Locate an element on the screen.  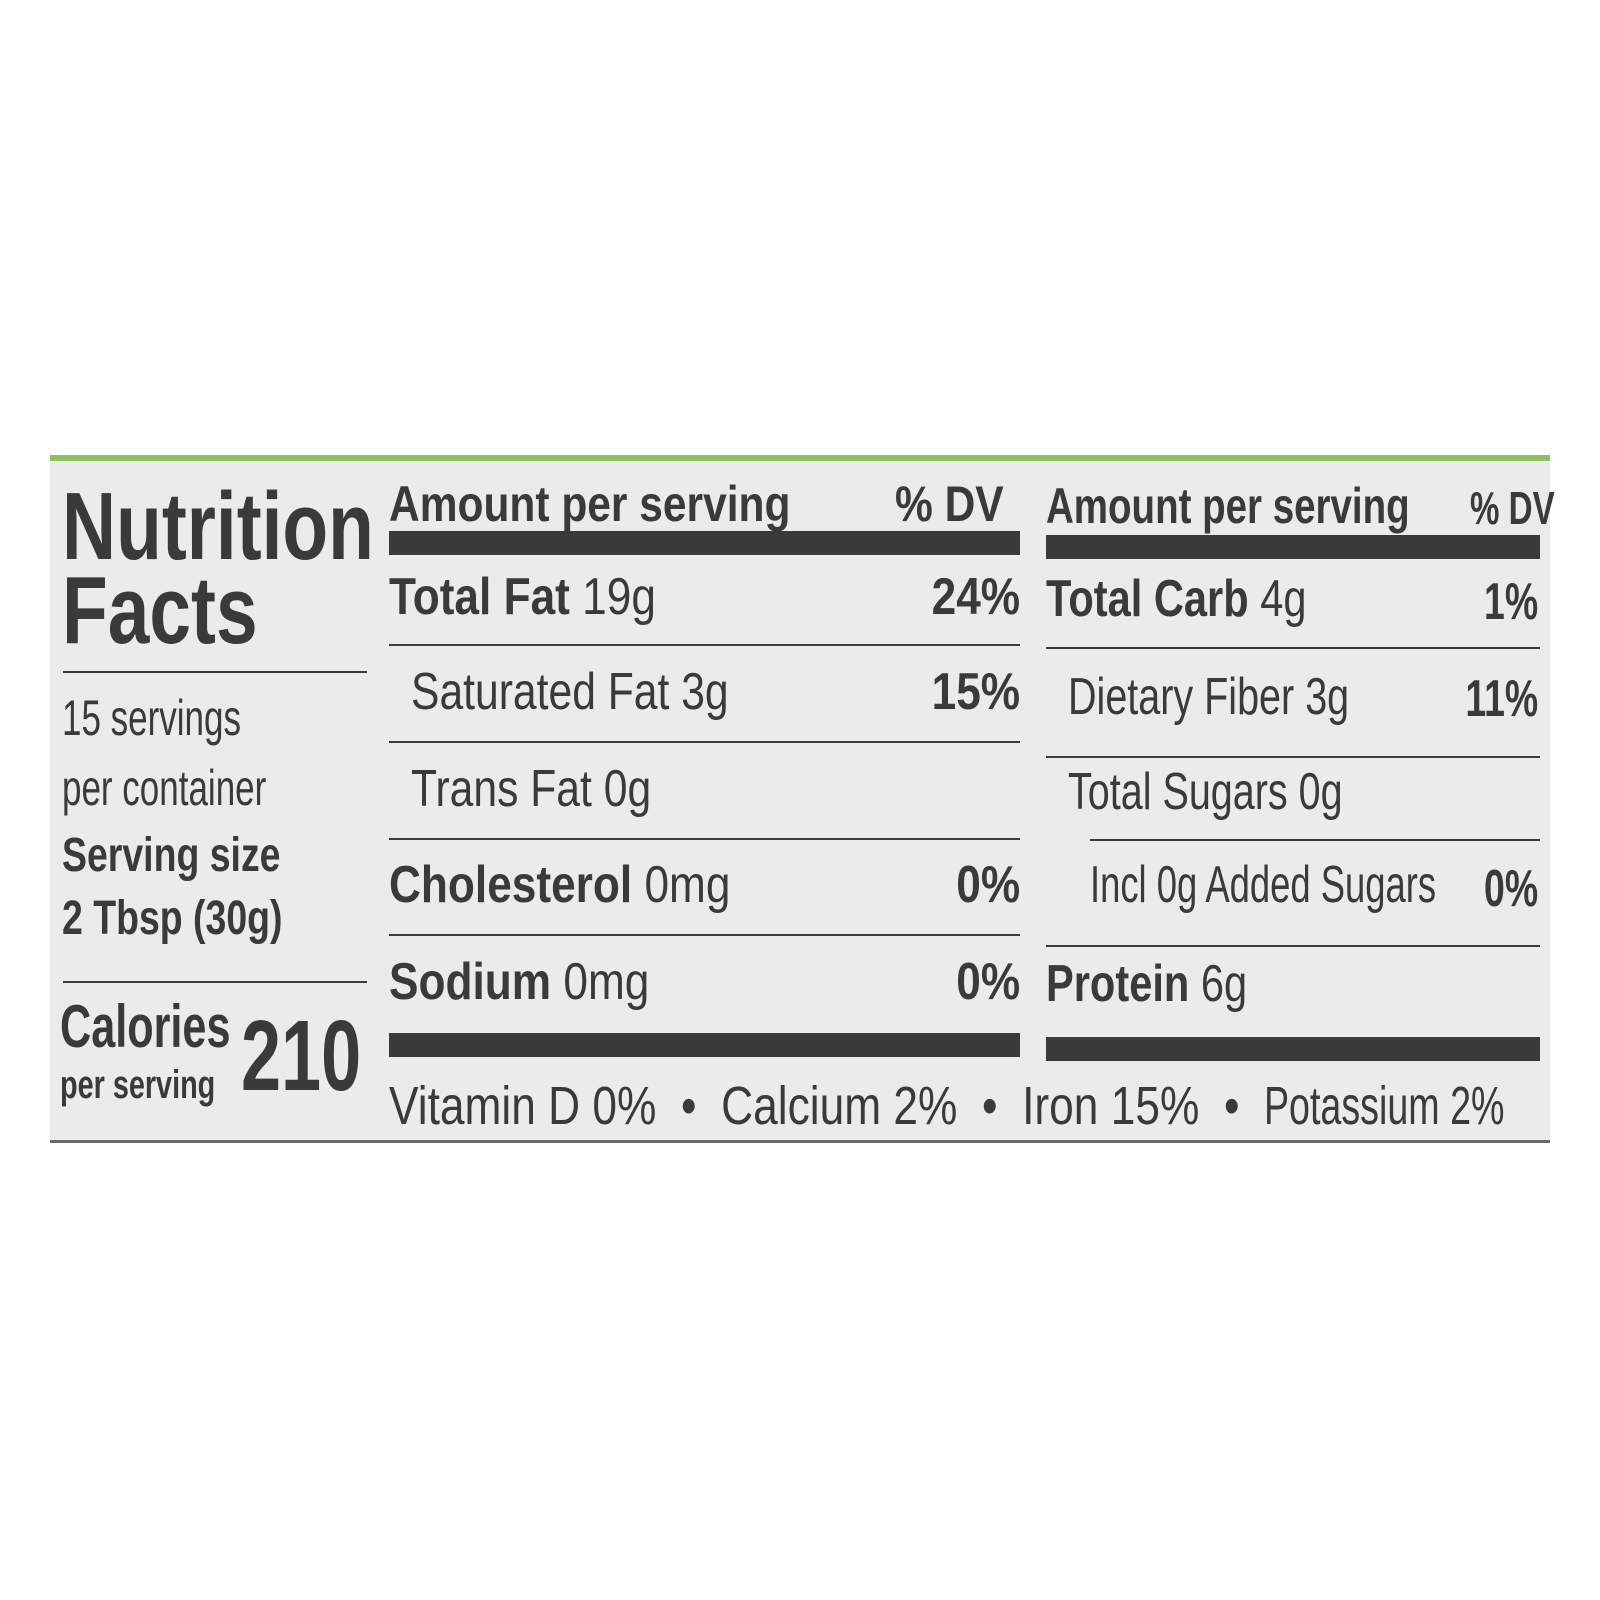
title-line1: Nutrition is located at coordinates (218, 526).